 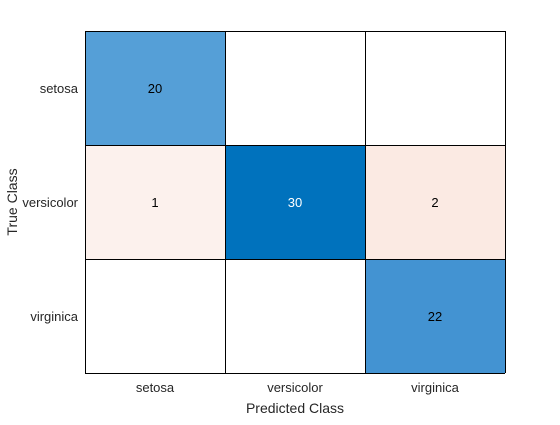 I want to click on x-tick-label-setosa: setosa, so click(x=155, y=387).